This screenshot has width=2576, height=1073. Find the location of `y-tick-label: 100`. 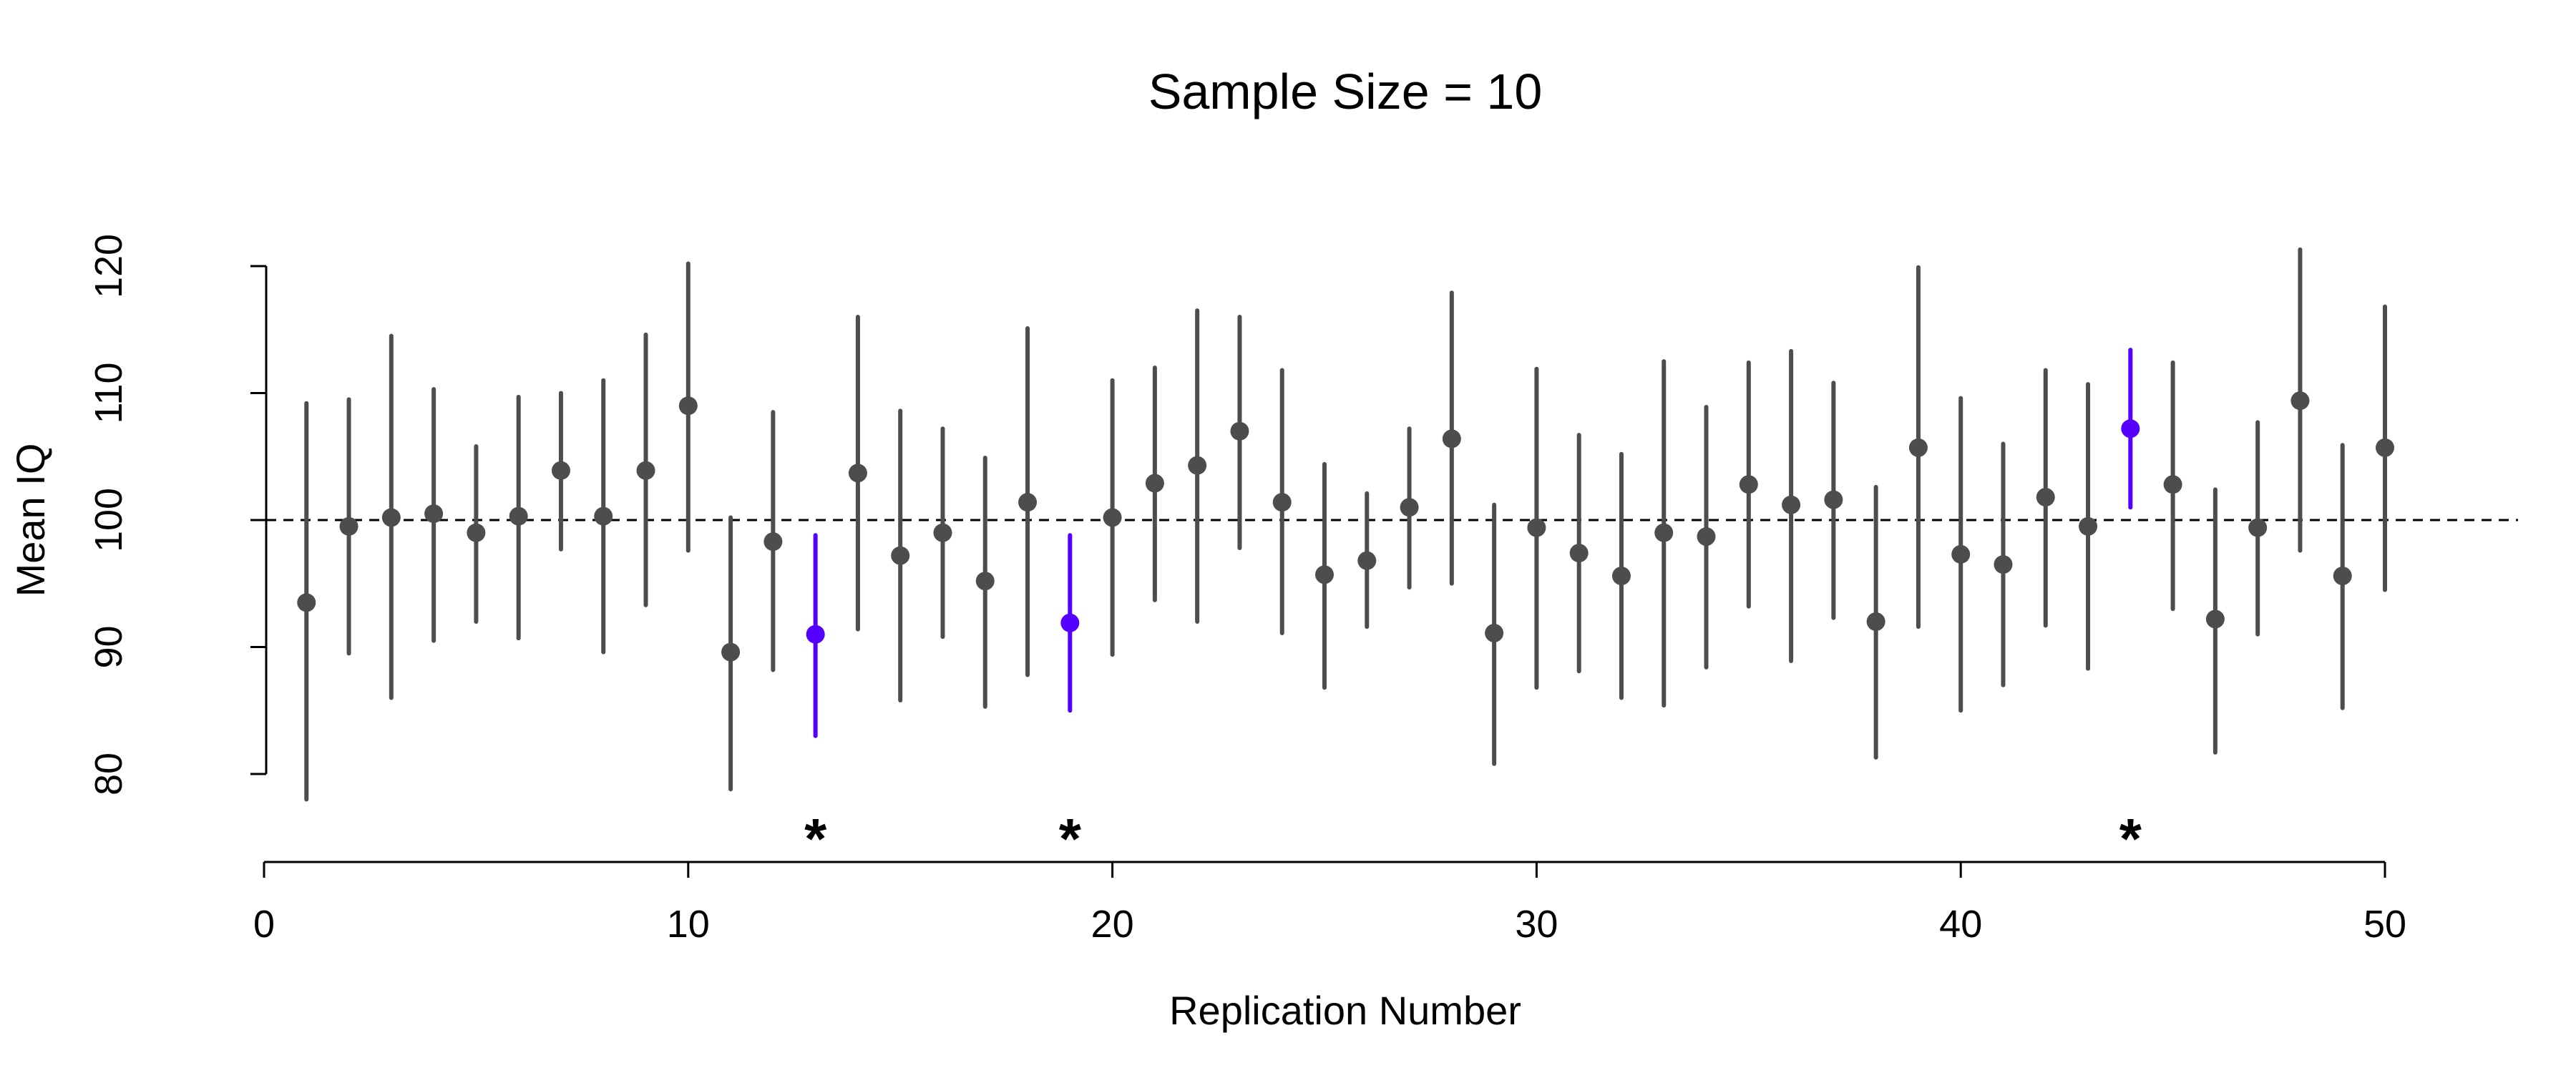

y-tick-label: 100 is located at coordinates (108, 520).